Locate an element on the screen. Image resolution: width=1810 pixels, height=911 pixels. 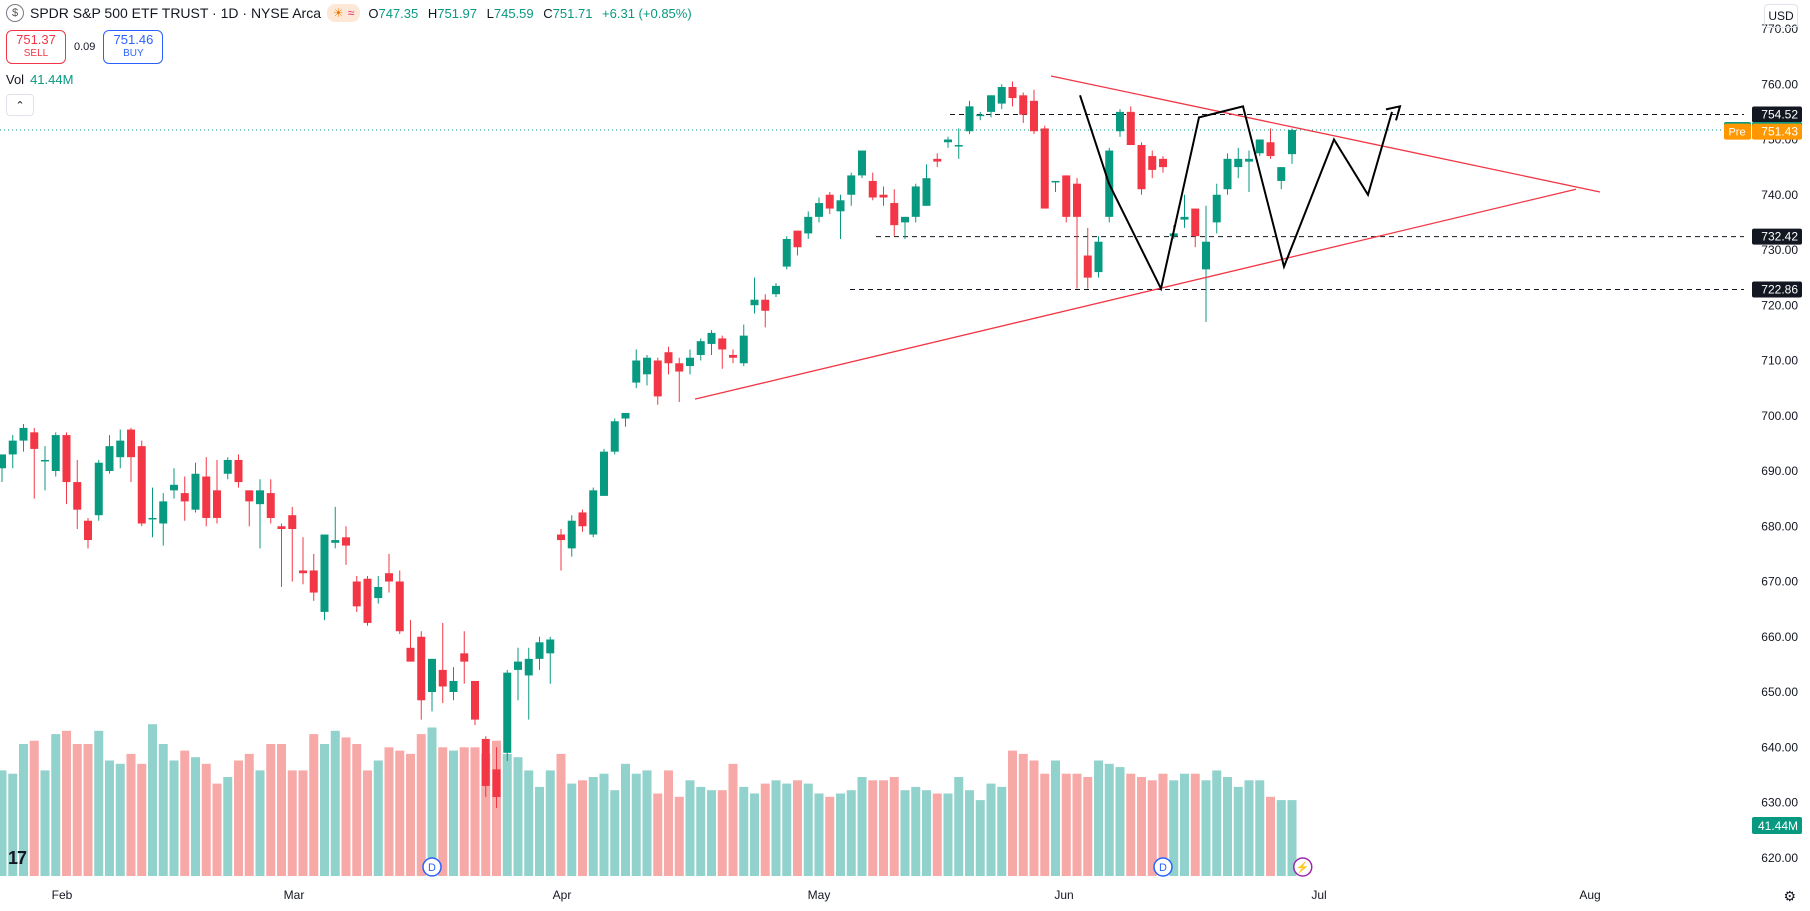
settings-gear-icon: ⚙ is located at coordinates (1789, 896).